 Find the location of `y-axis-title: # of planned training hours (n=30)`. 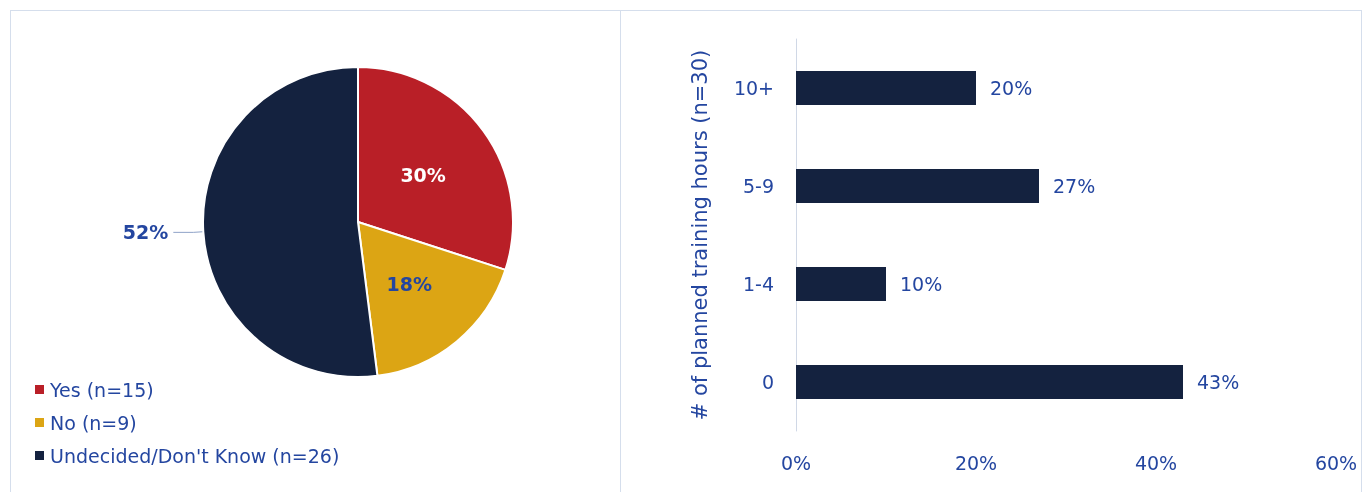

y-axis-title: # of planned training hours (n=30) is located at coordinates (700, 235).